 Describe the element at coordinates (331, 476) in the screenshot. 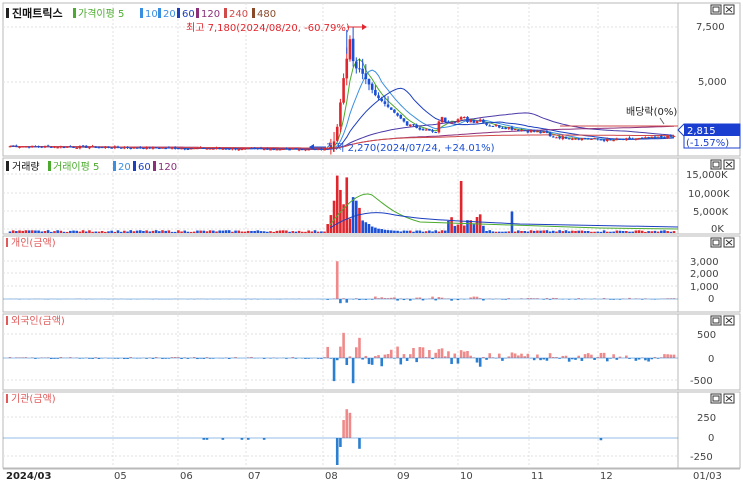

I see `x-label: 08` at that location.